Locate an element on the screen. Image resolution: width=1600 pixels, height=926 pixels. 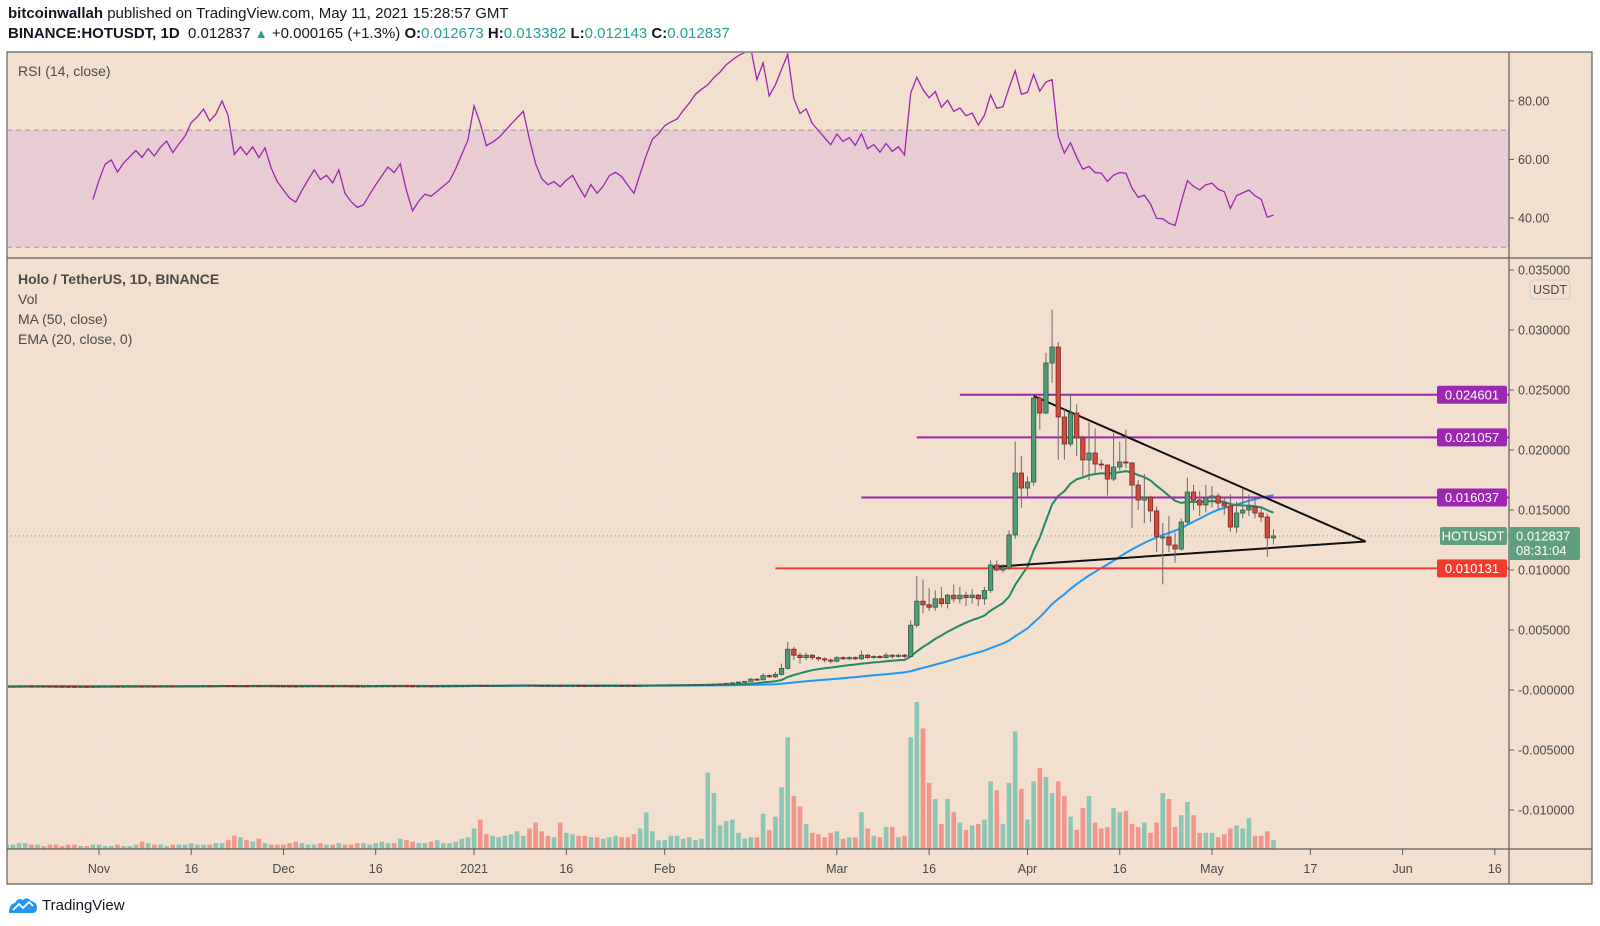
currency-badge: USDT is located at coordinates (1550, 289).